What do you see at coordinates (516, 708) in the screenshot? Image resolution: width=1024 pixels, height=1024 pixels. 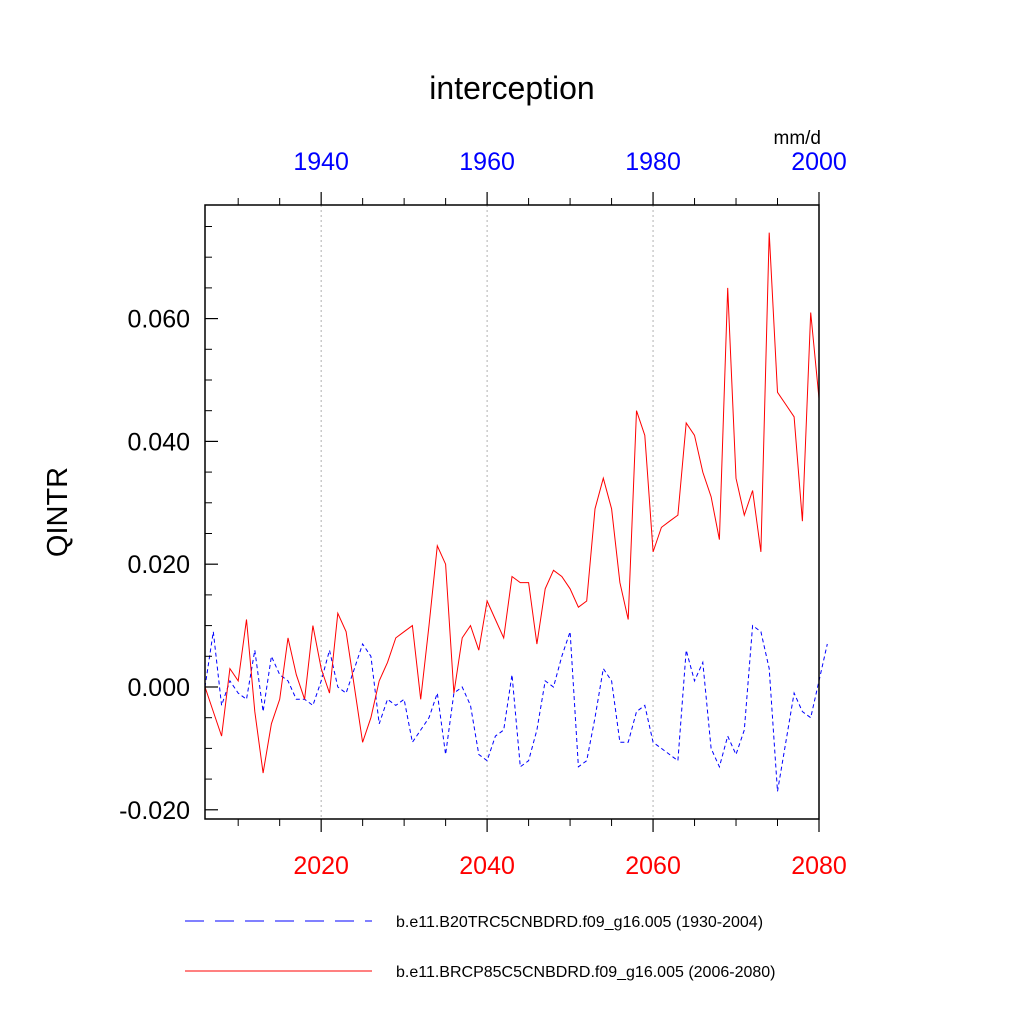 I see `series-historical-line` at bounding box center [516, 708].